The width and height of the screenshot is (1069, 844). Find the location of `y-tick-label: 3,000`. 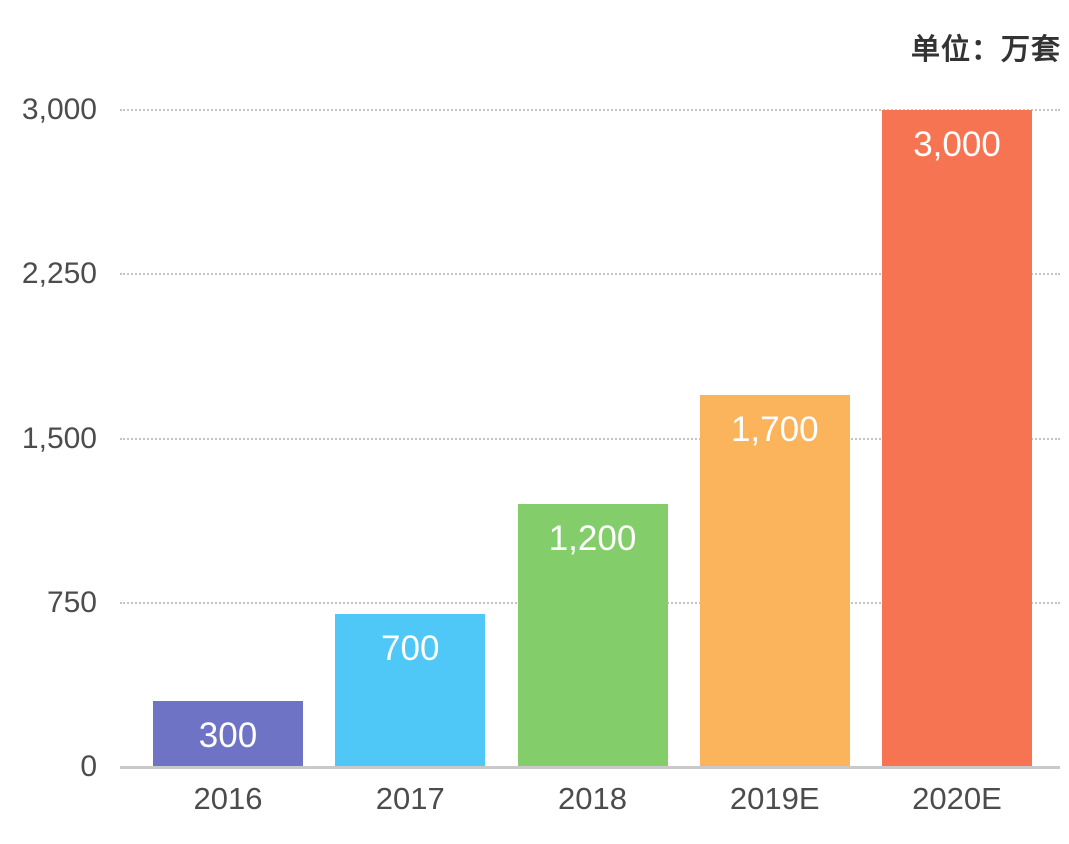

y-tick-label: 3,000 is located at coordinates (59, 109).